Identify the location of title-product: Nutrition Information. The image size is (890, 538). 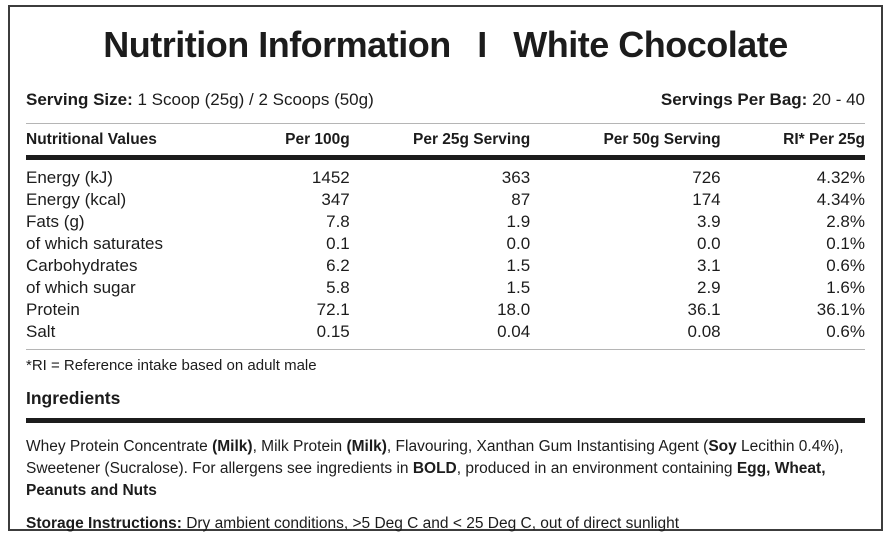
(277, 44).